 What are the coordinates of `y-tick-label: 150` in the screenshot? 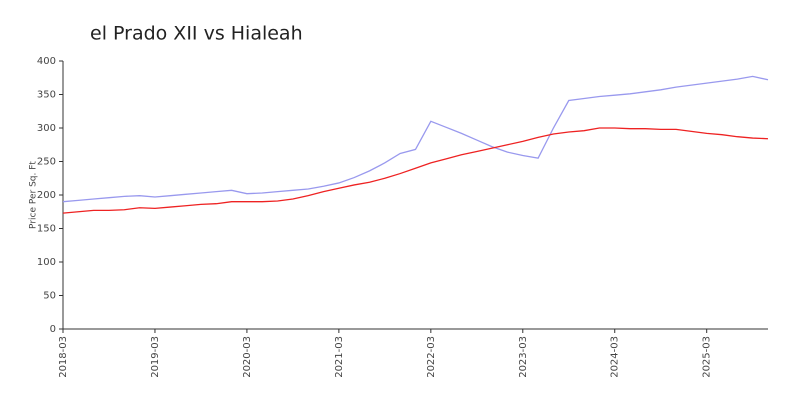 It's located at (46, 229).